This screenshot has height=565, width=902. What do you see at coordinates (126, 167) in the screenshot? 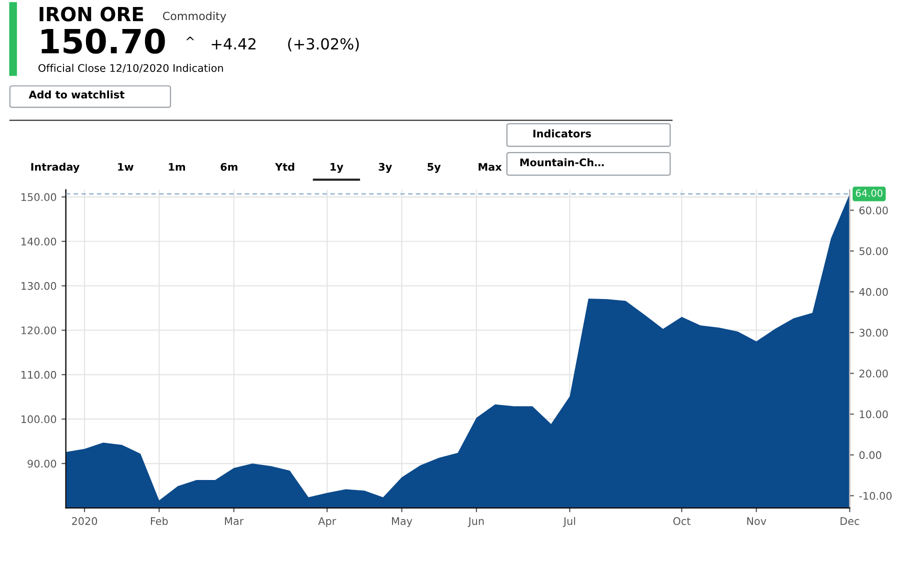
I see `text: 1w` at bounding box center [126, 167].